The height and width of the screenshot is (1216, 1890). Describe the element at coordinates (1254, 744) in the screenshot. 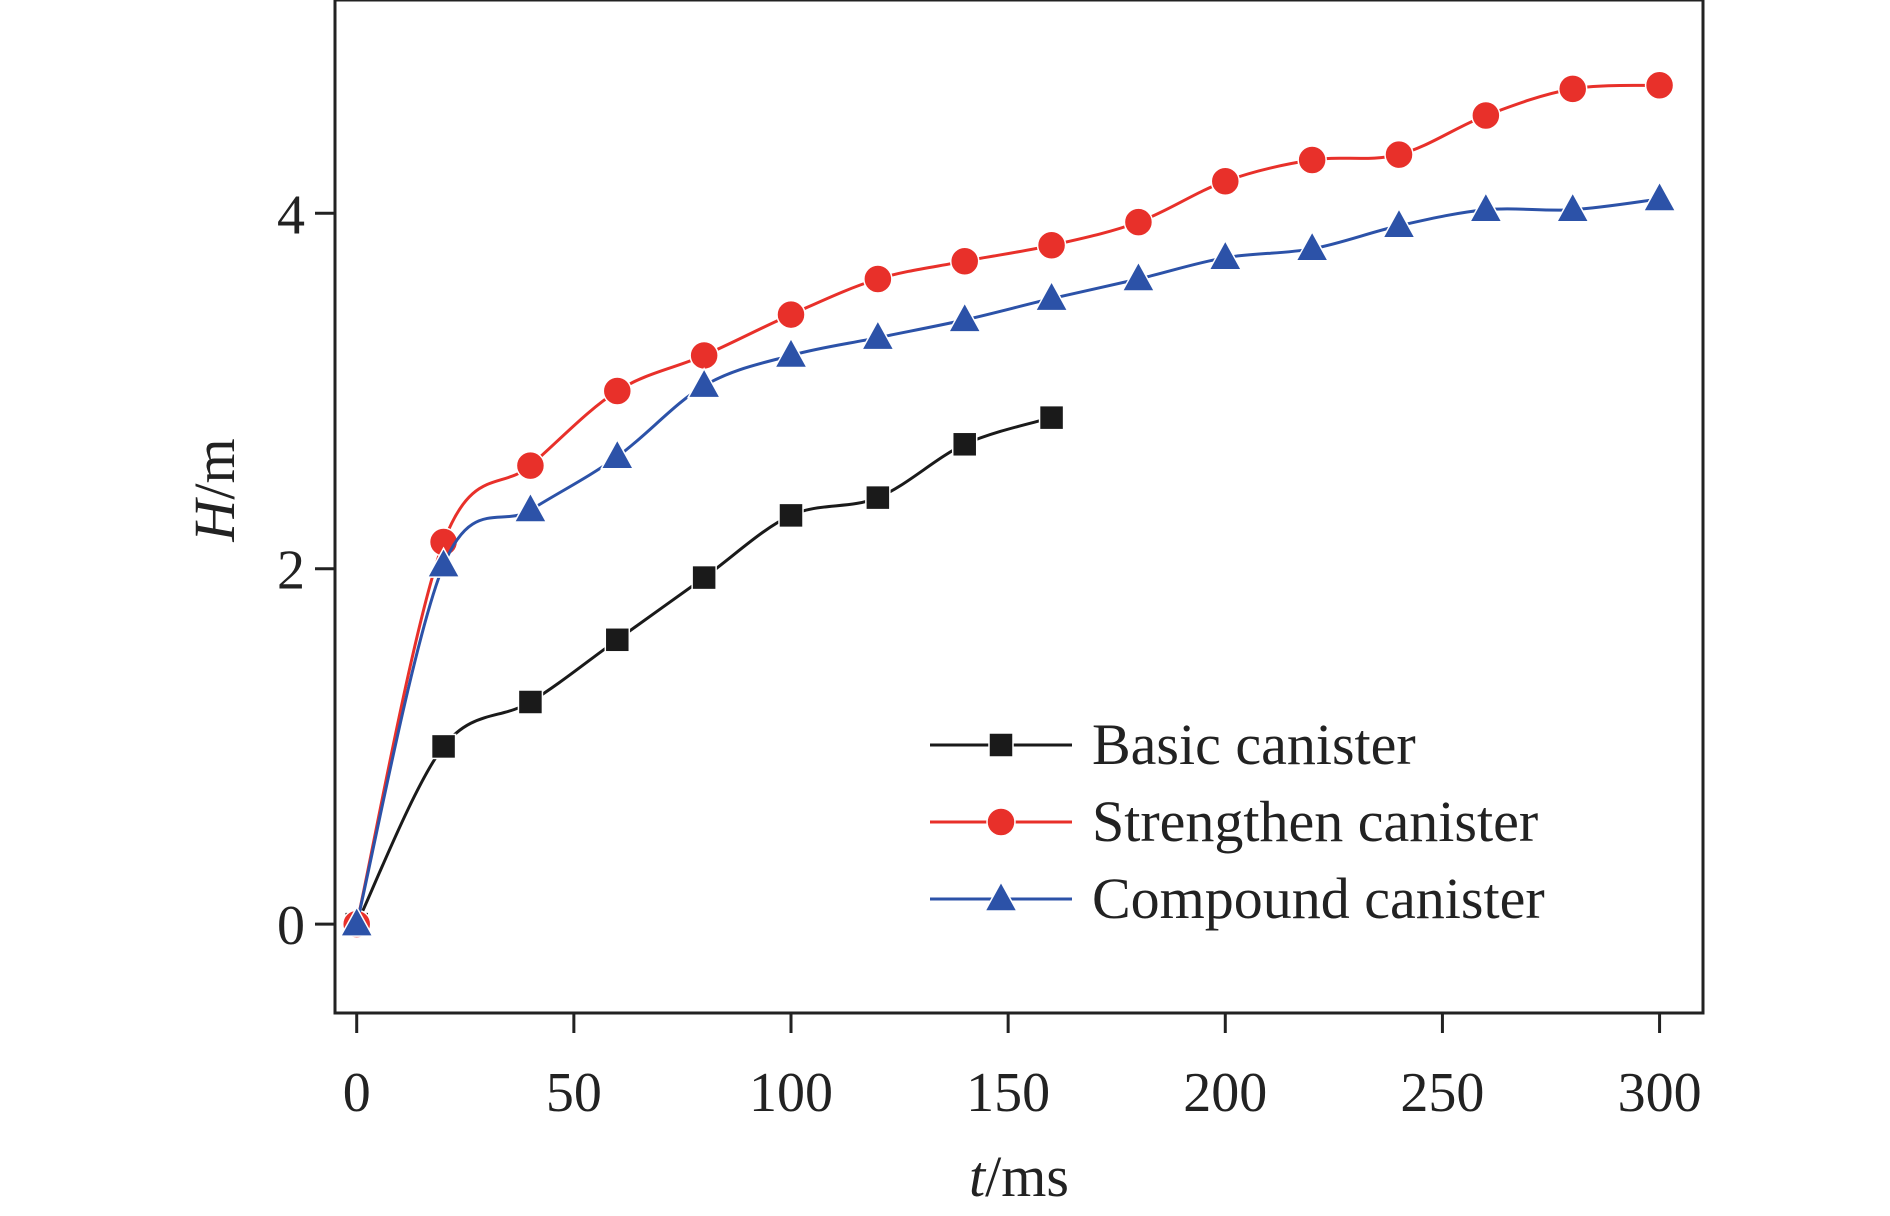

I see `legend-label: Basic canister` at that location.